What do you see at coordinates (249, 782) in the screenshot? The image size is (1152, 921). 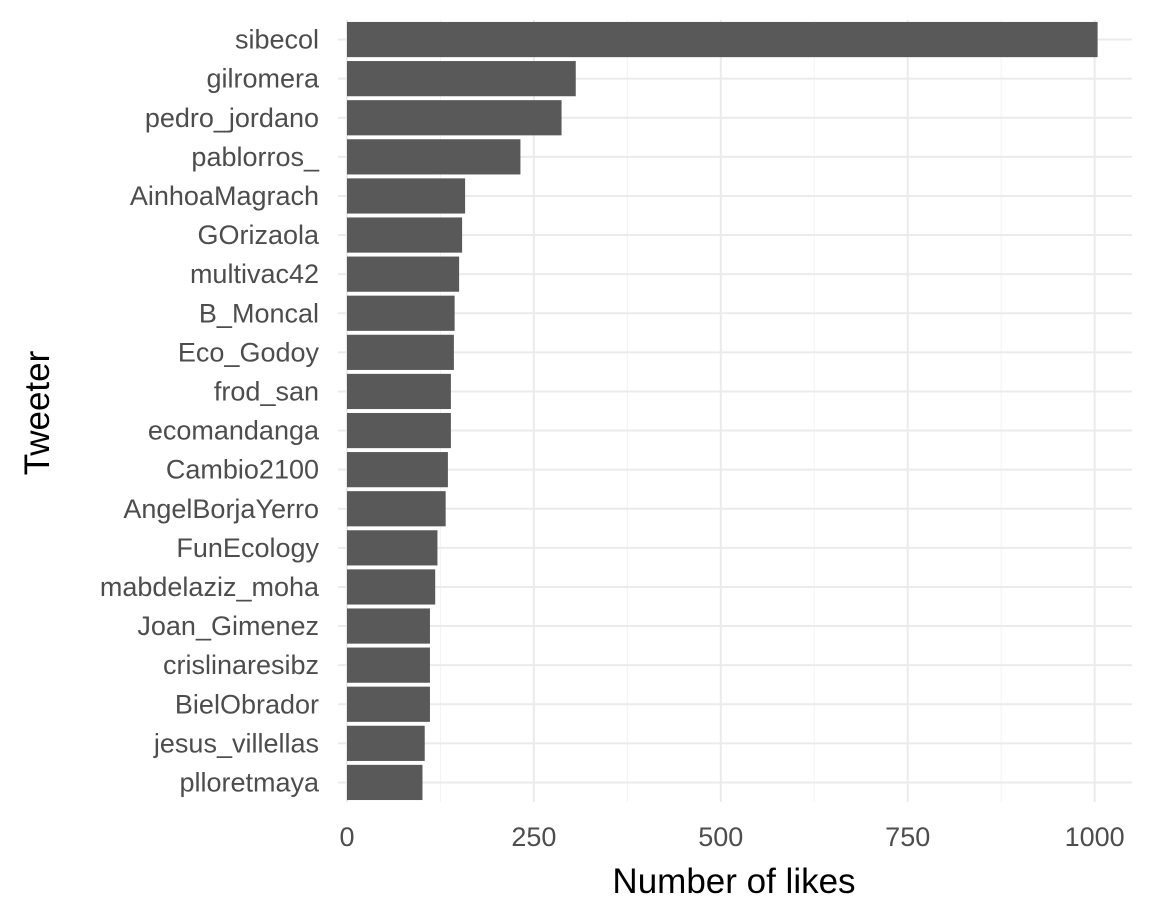 I see `y-tick-label: plloretmaya` at bounding box center [249, 782].